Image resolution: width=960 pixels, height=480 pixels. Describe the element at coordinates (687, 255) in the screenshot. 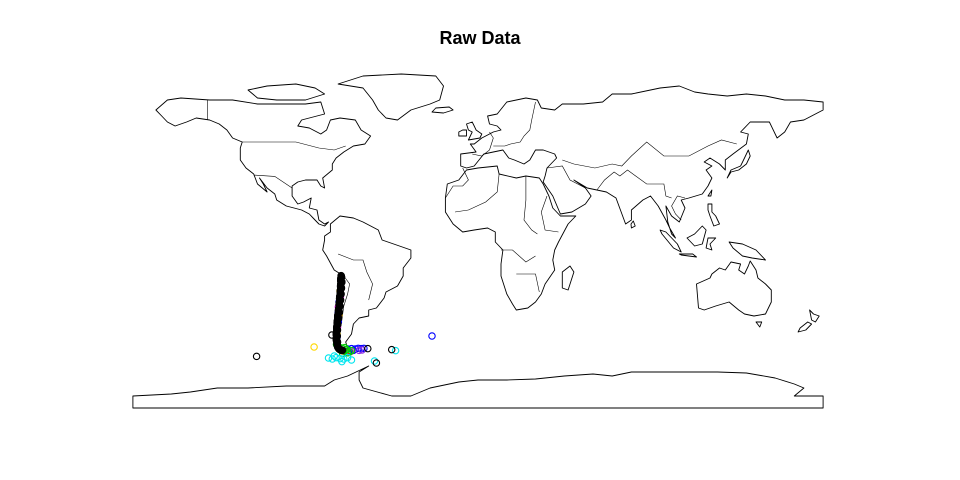

I see `landmass-java` at that location.